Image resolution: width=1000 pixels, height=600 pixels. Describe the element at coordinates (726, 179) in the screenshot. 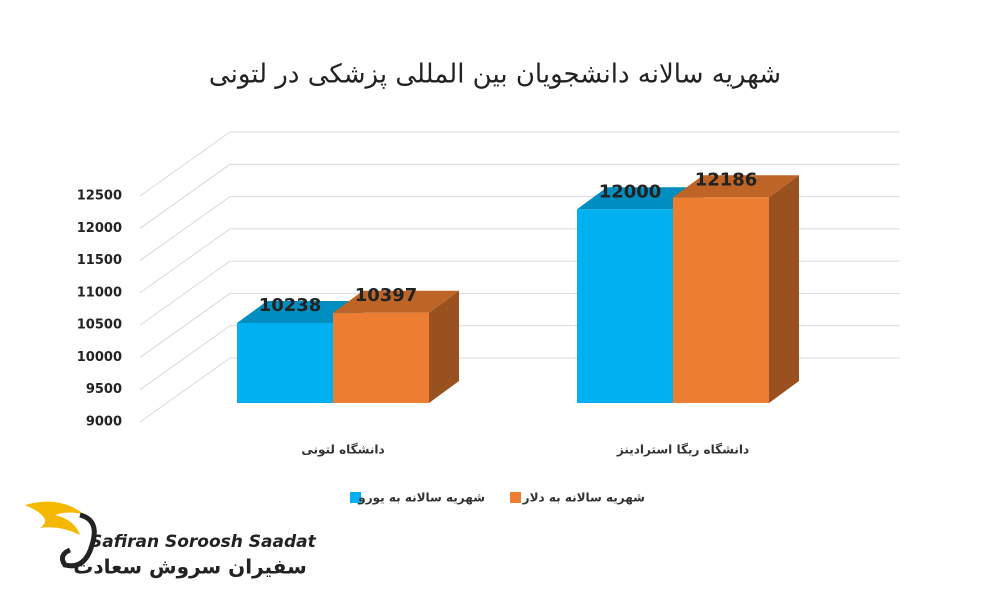

I see `value-label: 12186` at that location.